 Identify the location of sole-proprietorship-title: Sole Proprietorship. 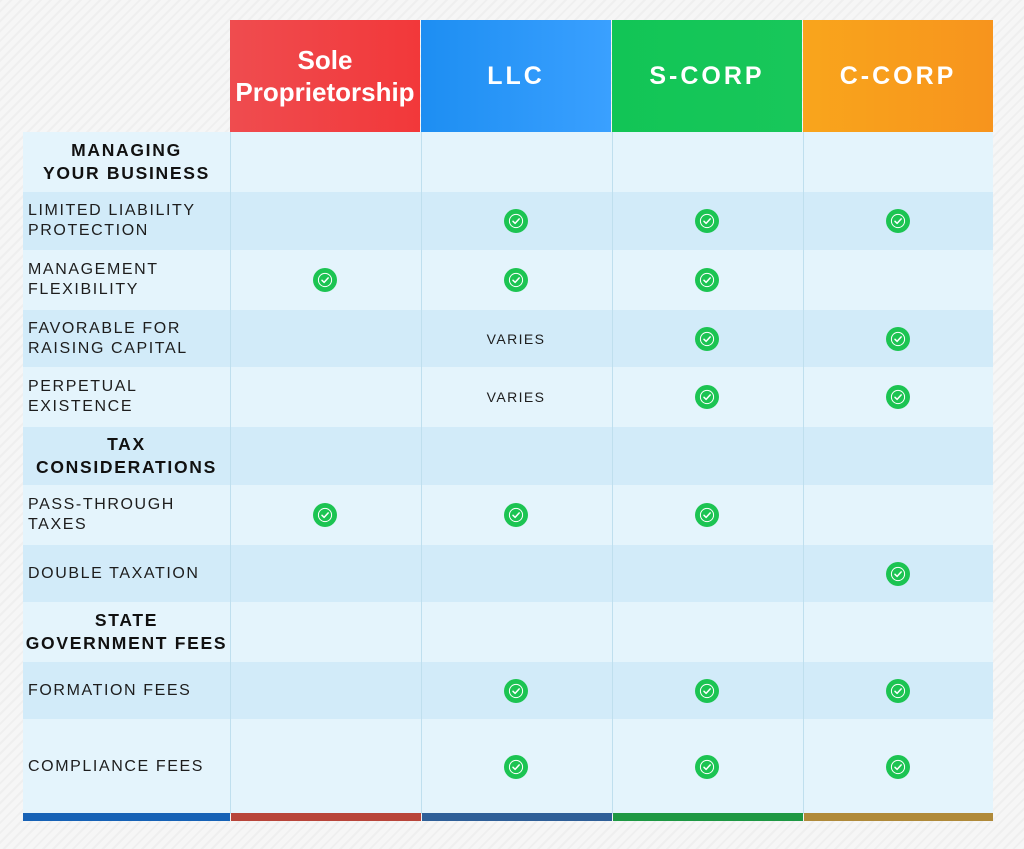
(324, 76).